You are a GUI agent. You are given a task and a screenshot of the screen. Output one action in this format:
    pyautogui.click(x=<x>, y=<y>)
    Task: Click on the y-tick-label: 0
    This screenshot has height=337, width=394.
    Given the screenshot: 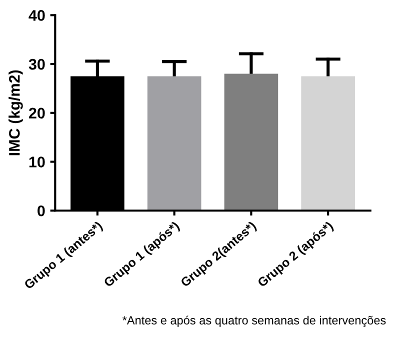 What is the action you would take?
    pyautogui.click(x=41, y=210)
    